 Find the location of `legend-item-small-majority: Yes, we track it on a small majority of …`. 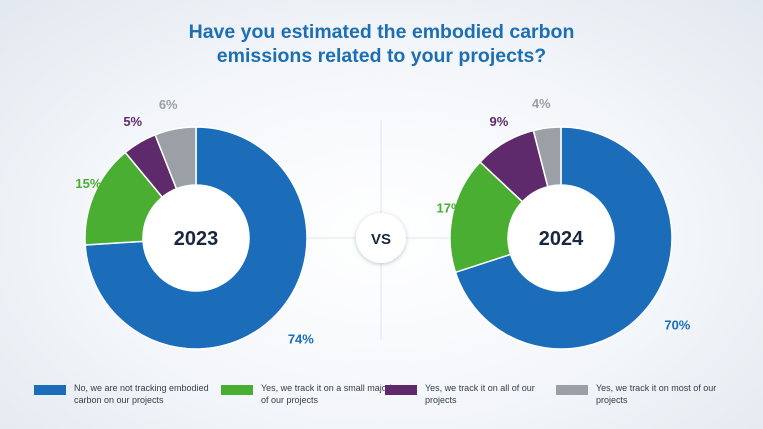

legend-item-small-majority: Yes, we track it on a small majority of … is located at coordinates (311, 394).